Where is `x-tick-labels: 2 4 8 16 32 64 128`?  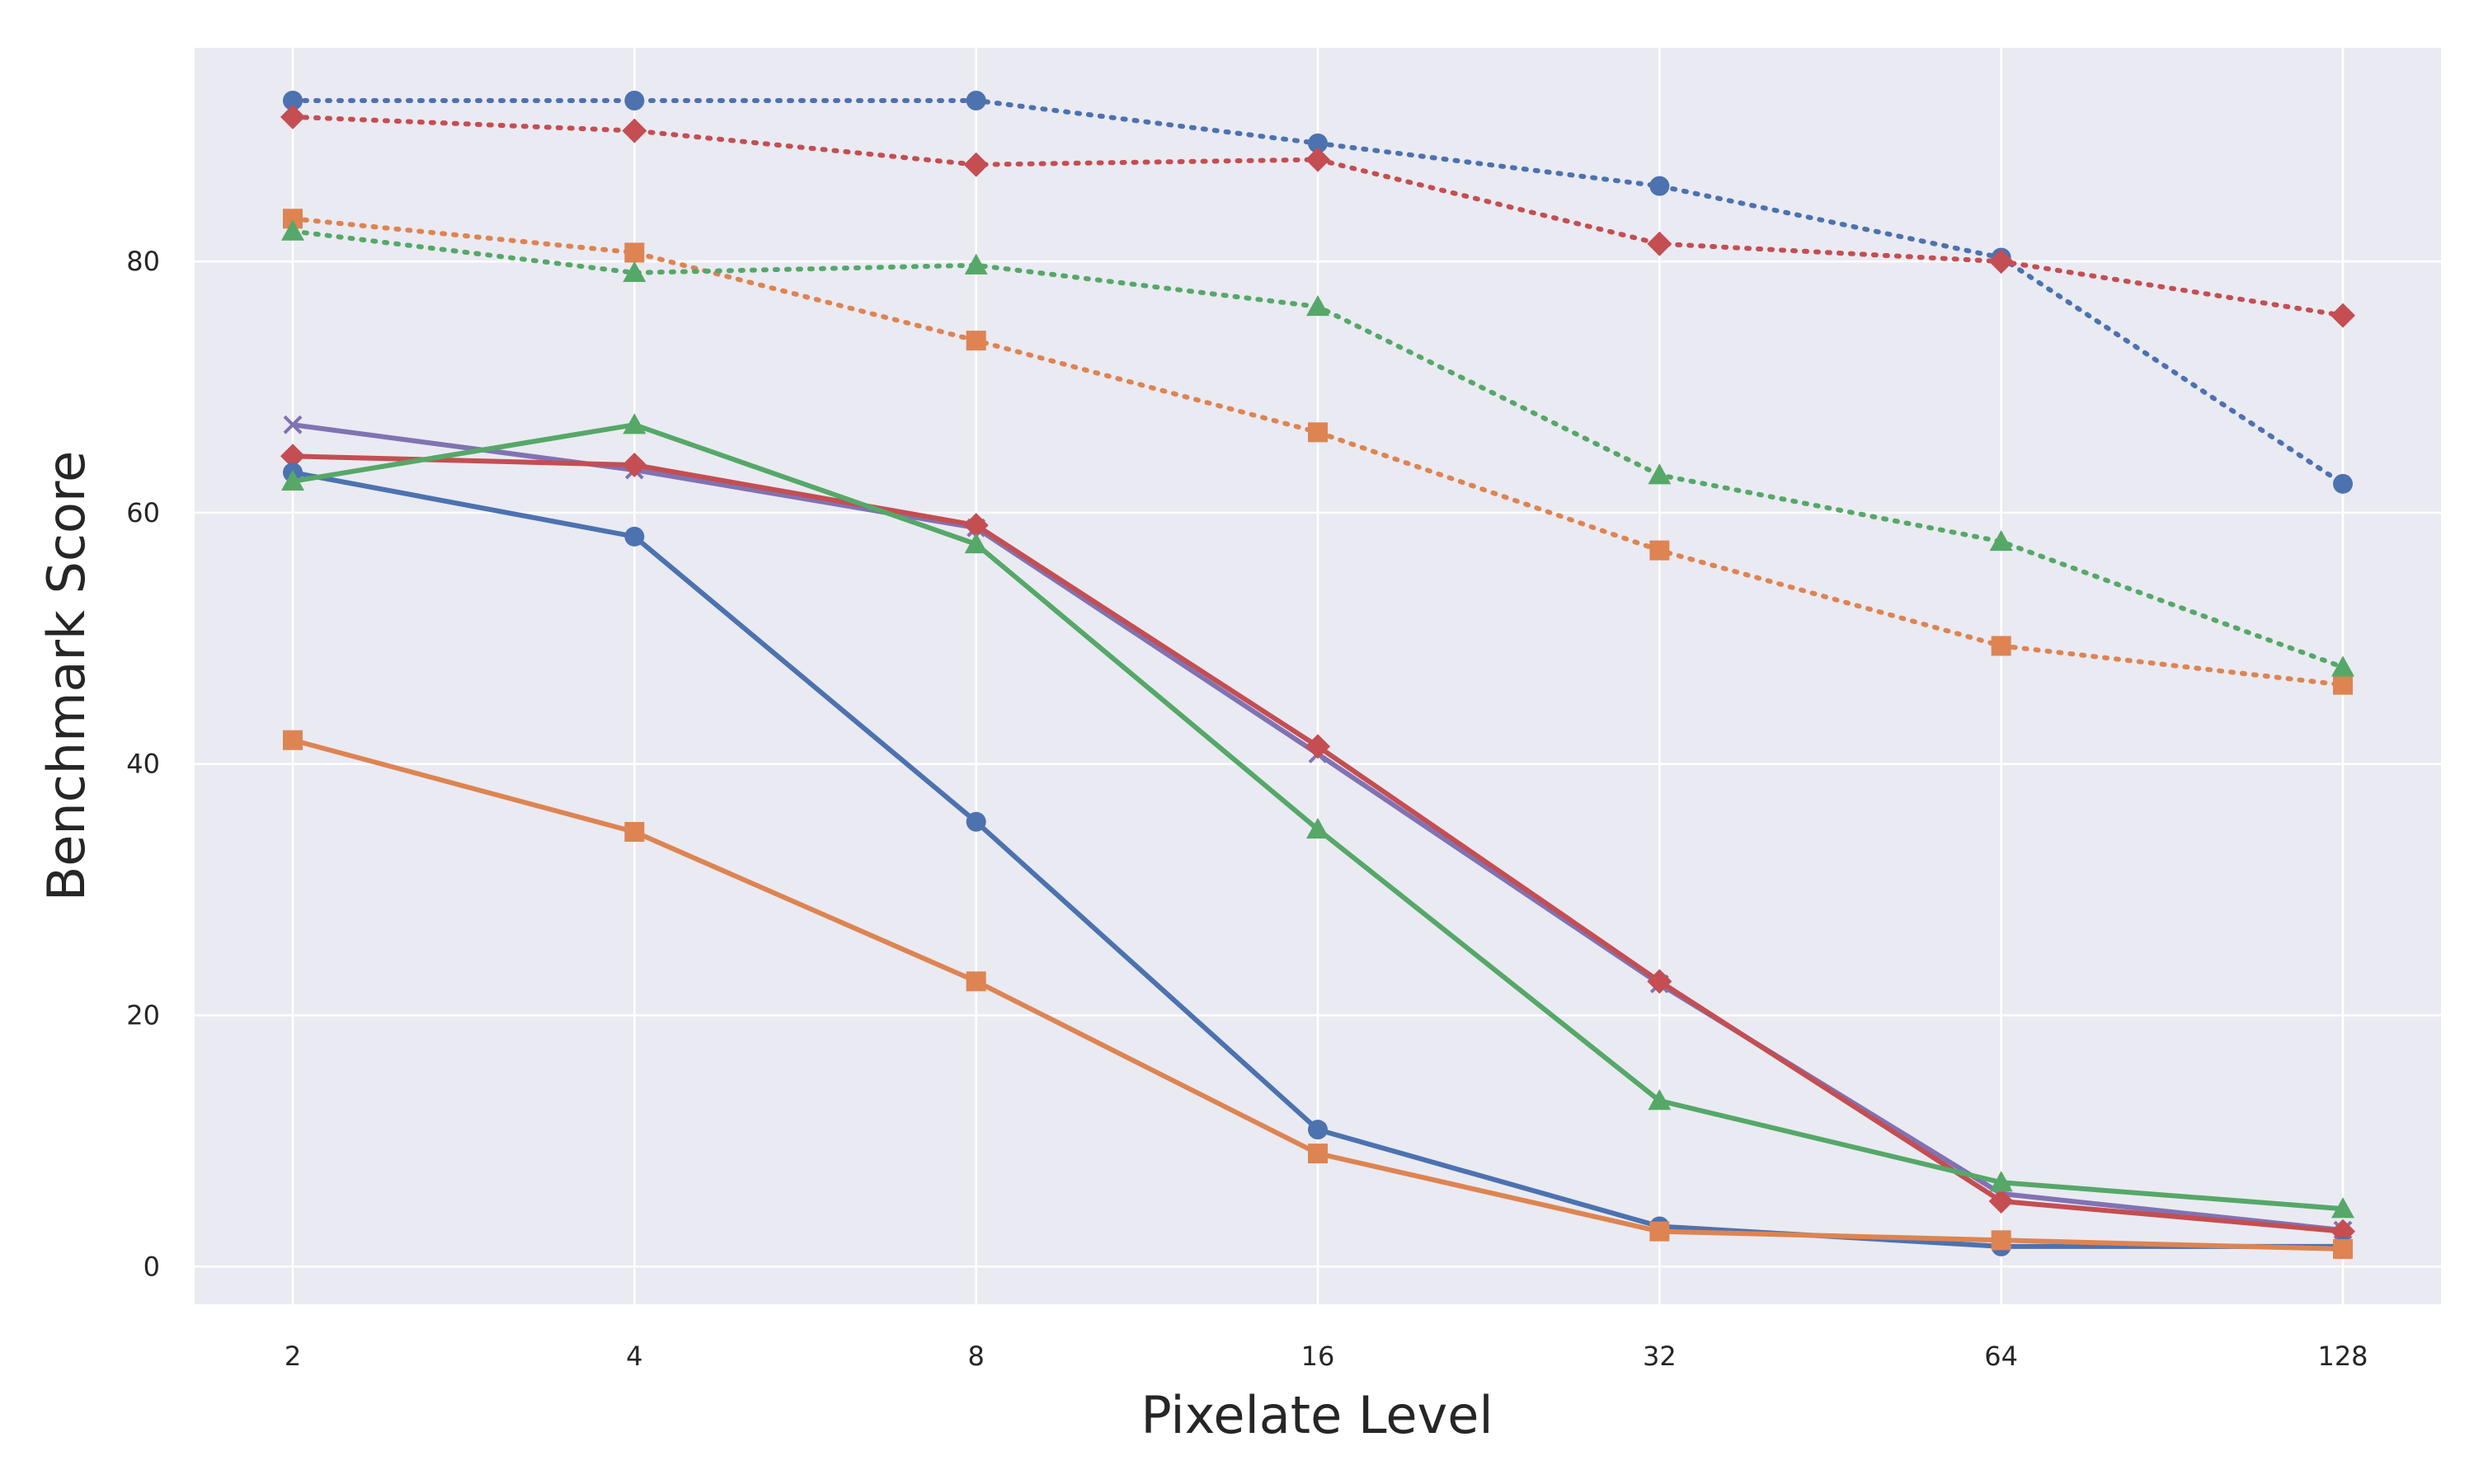
x-tick-labels: 2 4 8 16 32 64 128 is located at coordinates (1326, 1356).